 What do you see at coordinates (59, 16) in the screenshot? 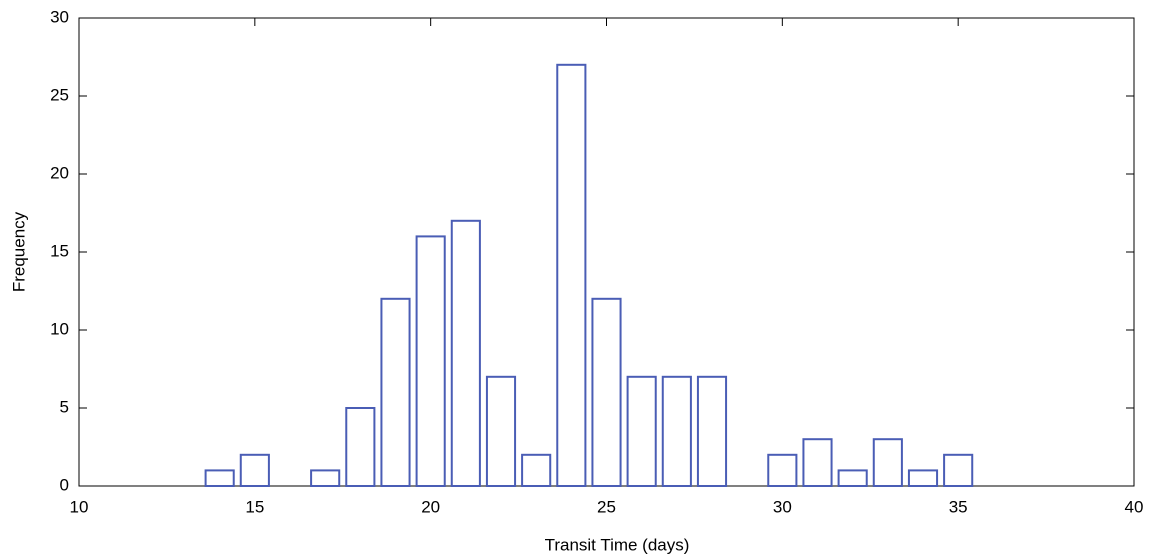
I see `y-tick-label: 30` at bounding box center [59, 16].